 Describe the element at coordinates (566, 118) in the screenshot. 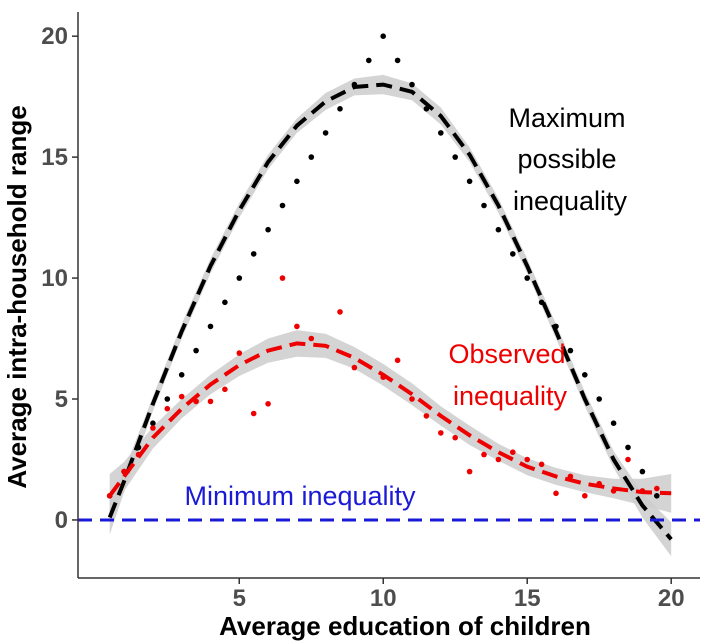

I see `max-annotation-line1: Maximum` at that location.